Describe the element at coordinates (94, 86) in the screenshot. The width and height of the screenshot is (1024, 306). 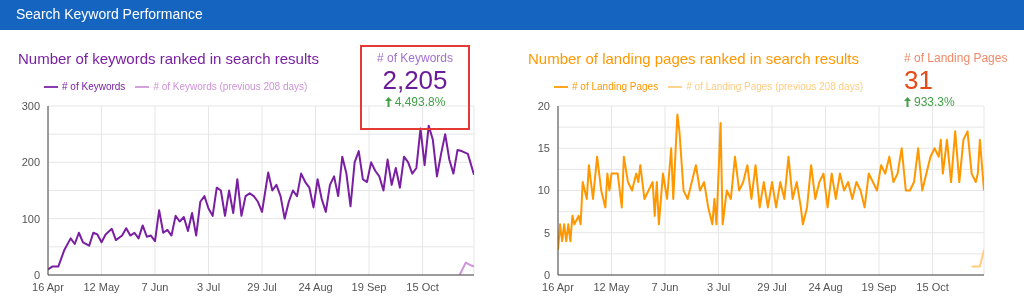
I see `legend-label: # of Keywords` at that location.